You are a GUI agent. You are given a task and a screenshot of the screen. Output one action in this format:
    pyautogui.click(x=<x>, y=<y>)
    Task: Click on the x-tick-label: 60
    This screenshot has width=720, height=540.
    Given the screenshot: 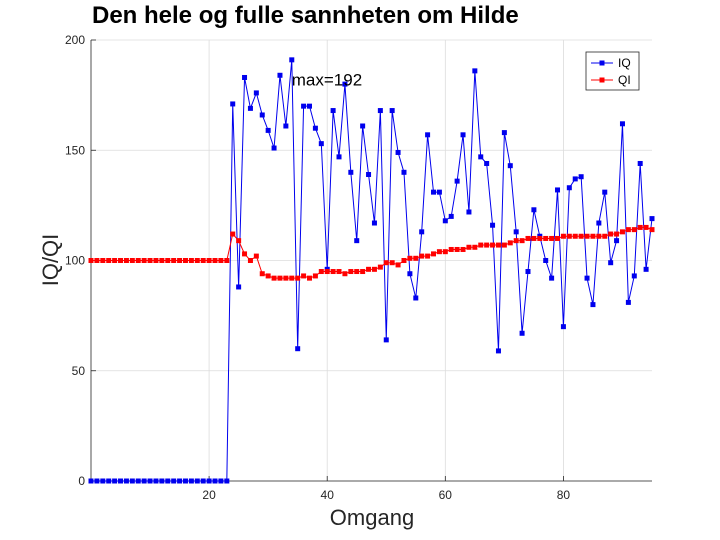 What is the action you would take?
    pyautogui.click(x=446, y=495)
    